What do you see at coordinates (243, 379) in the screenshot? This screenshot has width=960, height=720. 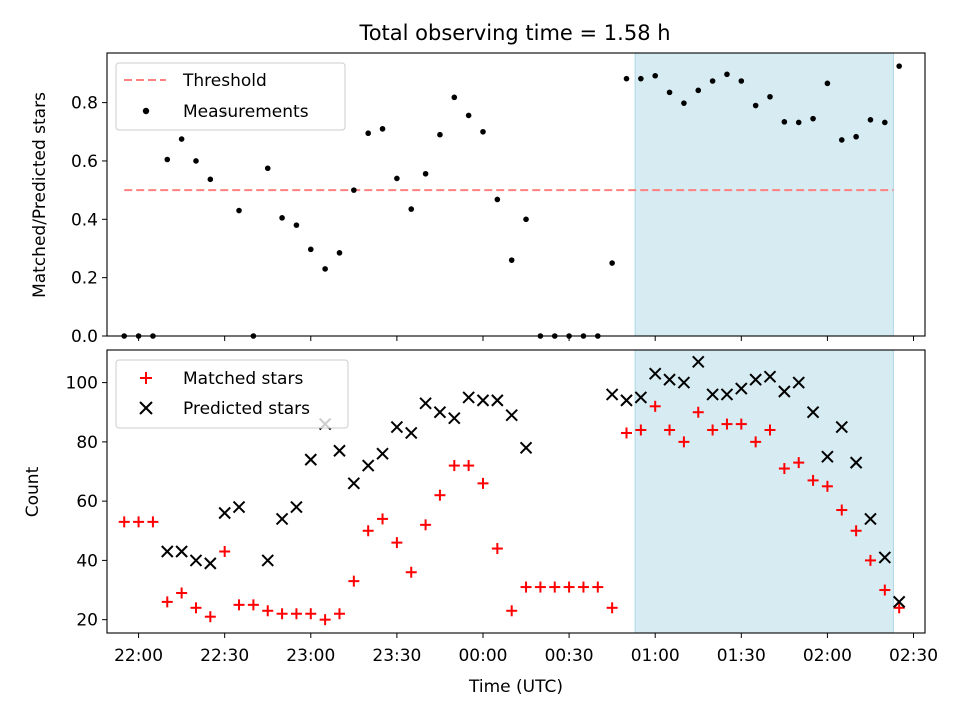 I see `legend-matched-label: Matched stars` at bounding box center [243, 379].